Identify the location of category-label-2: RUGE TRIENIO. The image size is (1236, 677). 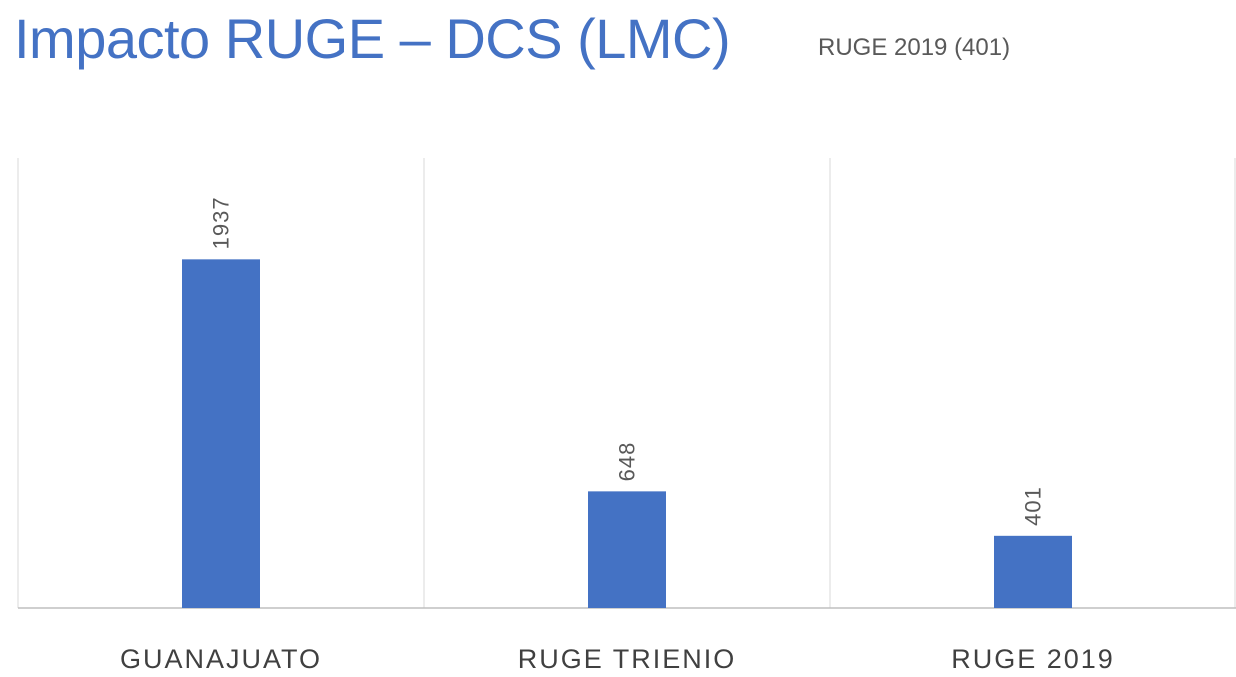
(627, 659).